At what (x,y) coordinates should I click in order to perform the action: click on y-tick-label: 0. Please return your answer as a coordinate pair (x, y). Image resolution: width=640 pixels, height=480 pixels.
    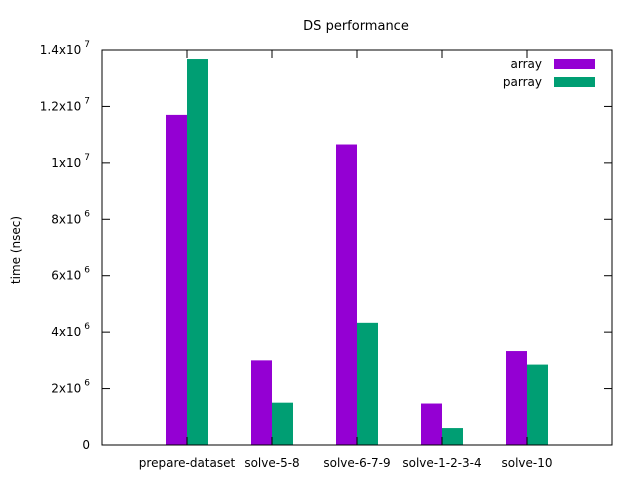
    Looking at the image, I should click on (86, 445).